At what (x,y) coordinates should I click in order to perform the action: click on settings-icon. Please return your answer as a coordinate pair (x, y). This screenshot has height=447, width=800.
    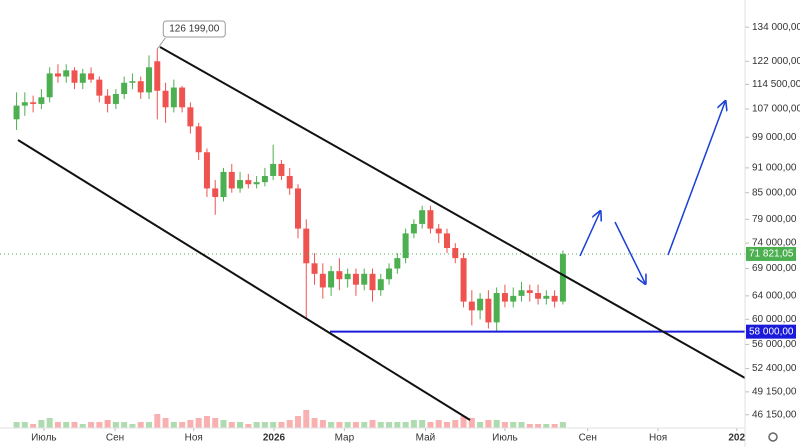
    Looking at the image, I should click on (773, 437).